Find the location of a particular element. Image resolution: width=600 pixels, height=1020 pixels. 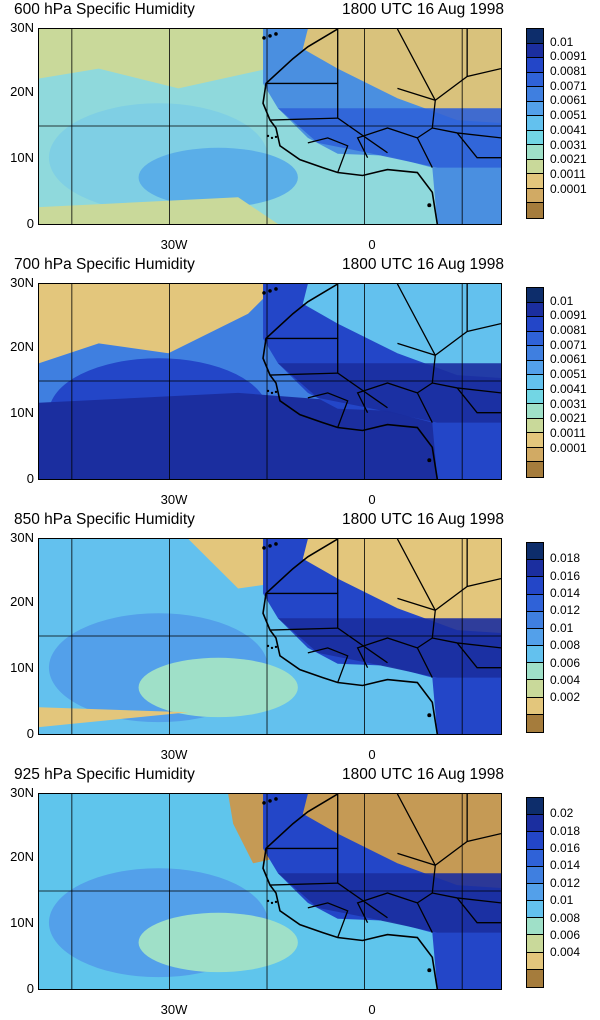

colorbar-label: 0.002 is located at coordinates (565, 697).